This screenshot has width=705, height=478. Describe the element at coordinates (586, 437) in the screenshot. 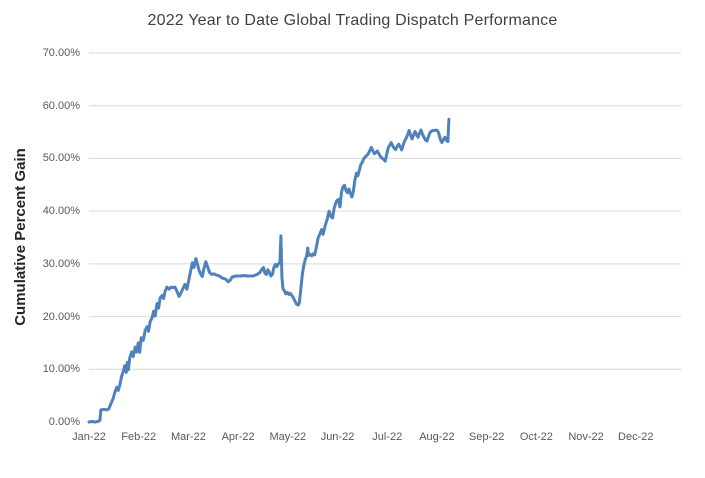

I see `x-tick-label: Nov-22` at that location.